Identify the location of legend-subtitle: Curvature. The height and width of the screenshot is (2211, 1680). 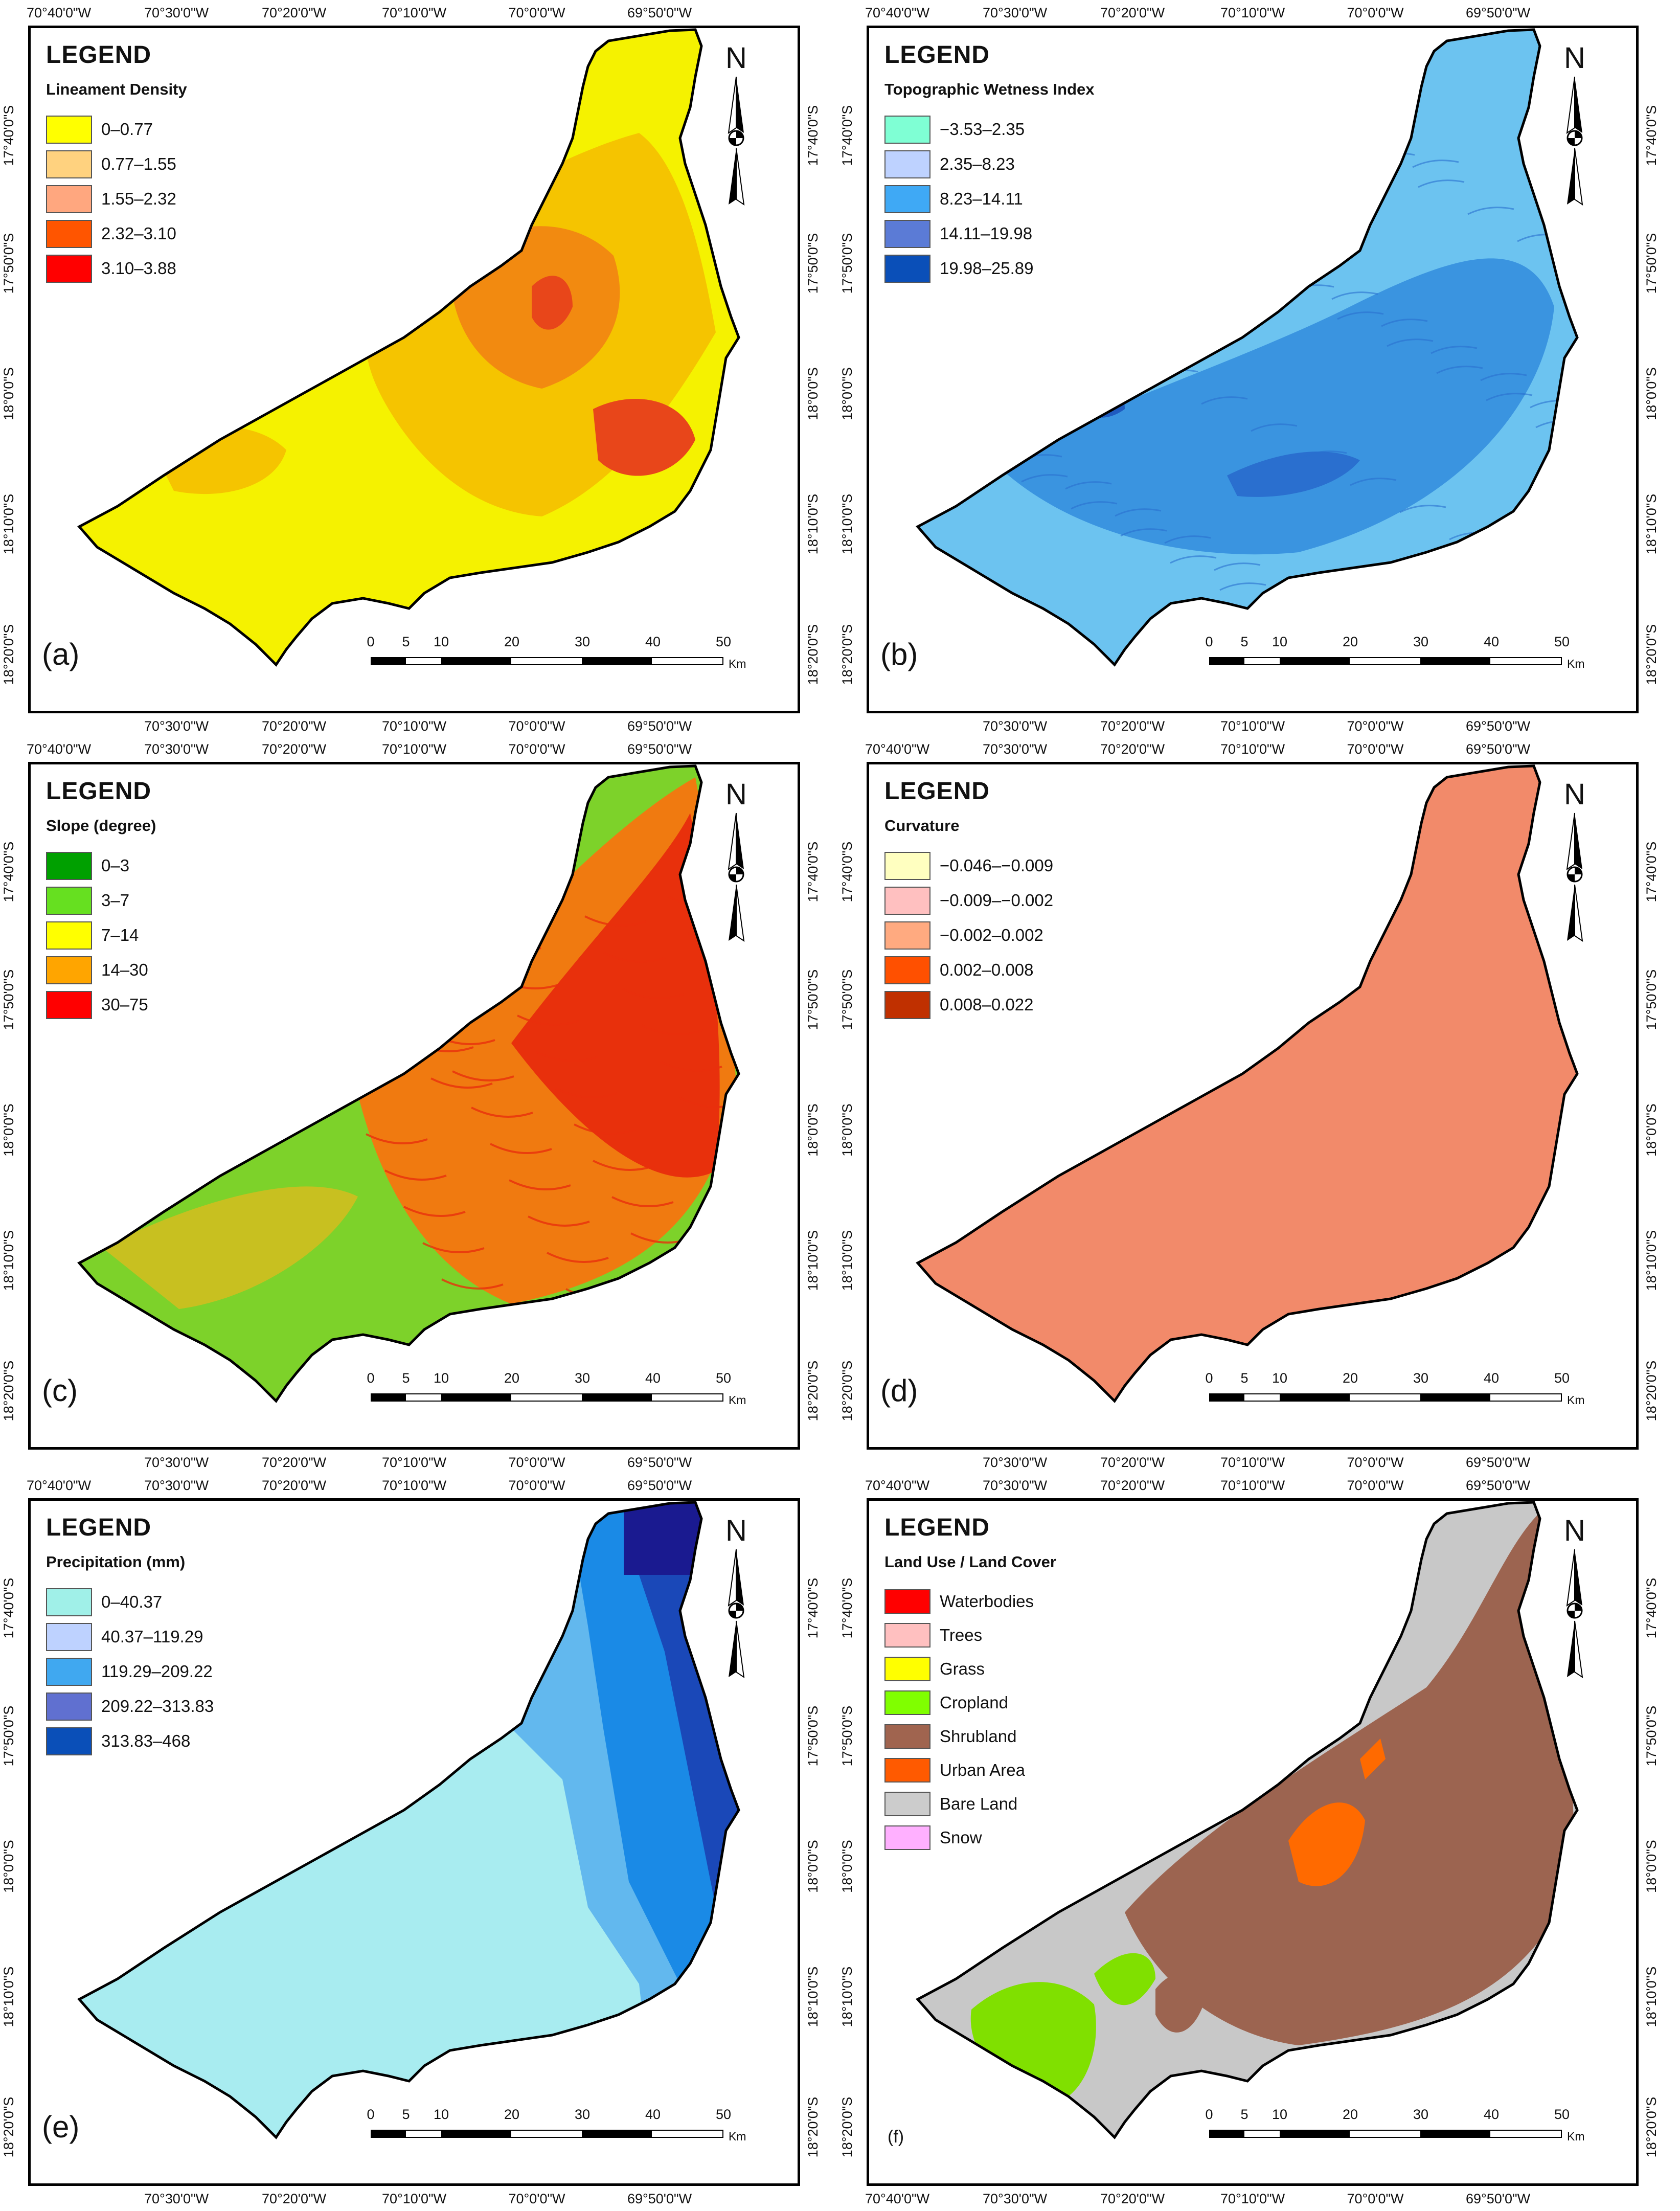
(922, 825).